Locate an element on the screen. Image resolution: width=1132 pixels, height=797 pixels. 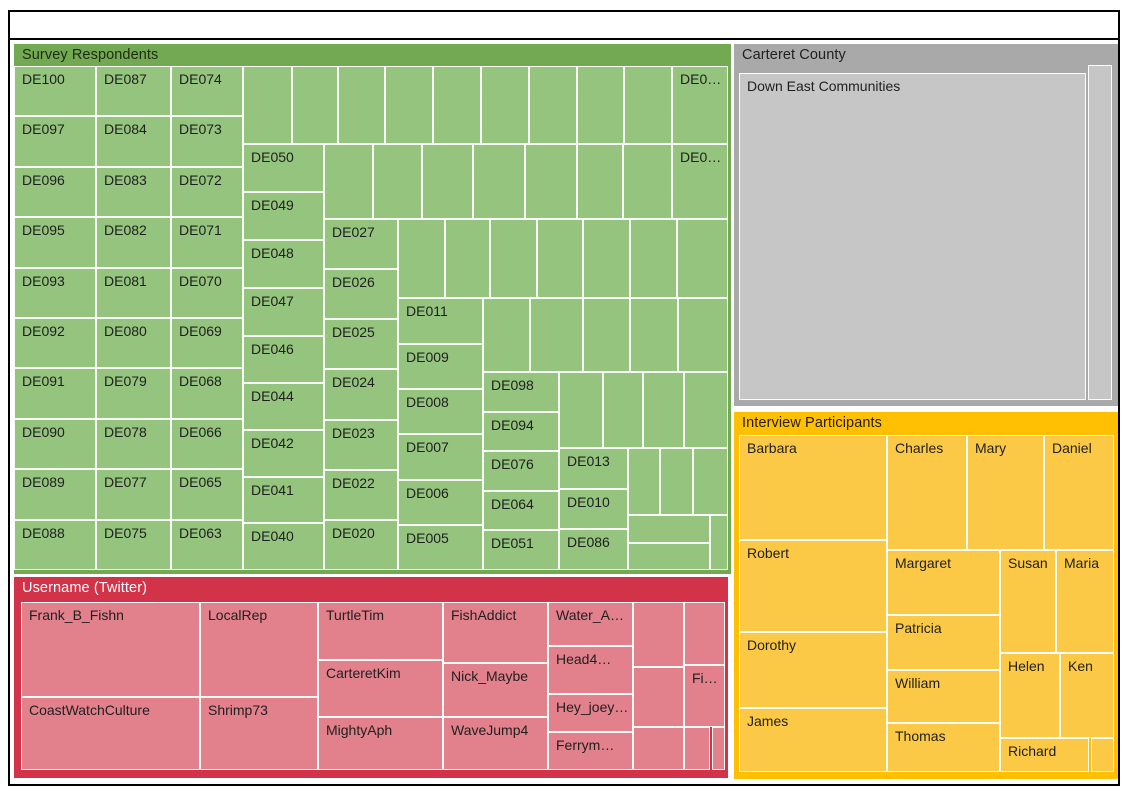
treemap-cell-DE025: DE025 is located at coordinates (361, 344).